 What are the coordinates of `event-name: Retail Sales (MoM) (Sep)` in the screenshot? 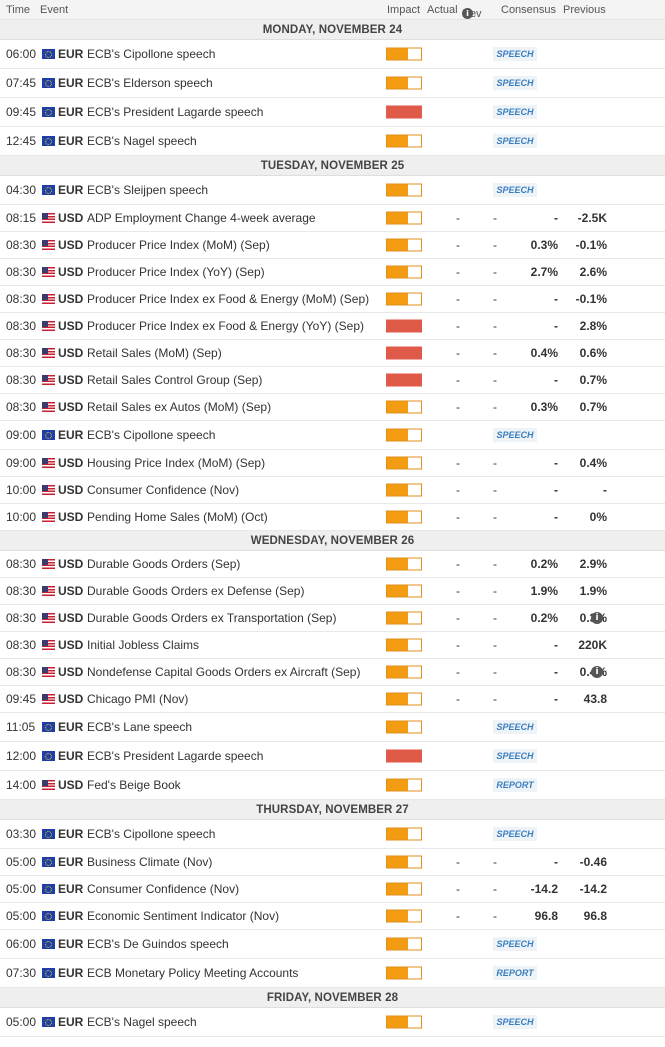 It's located at (154, 353).